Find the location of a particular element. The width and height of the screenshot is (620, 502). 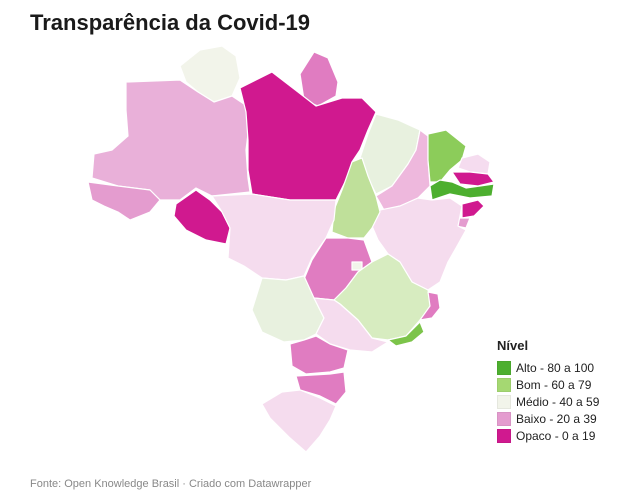

state-parana is located at coordinates (319, 355).